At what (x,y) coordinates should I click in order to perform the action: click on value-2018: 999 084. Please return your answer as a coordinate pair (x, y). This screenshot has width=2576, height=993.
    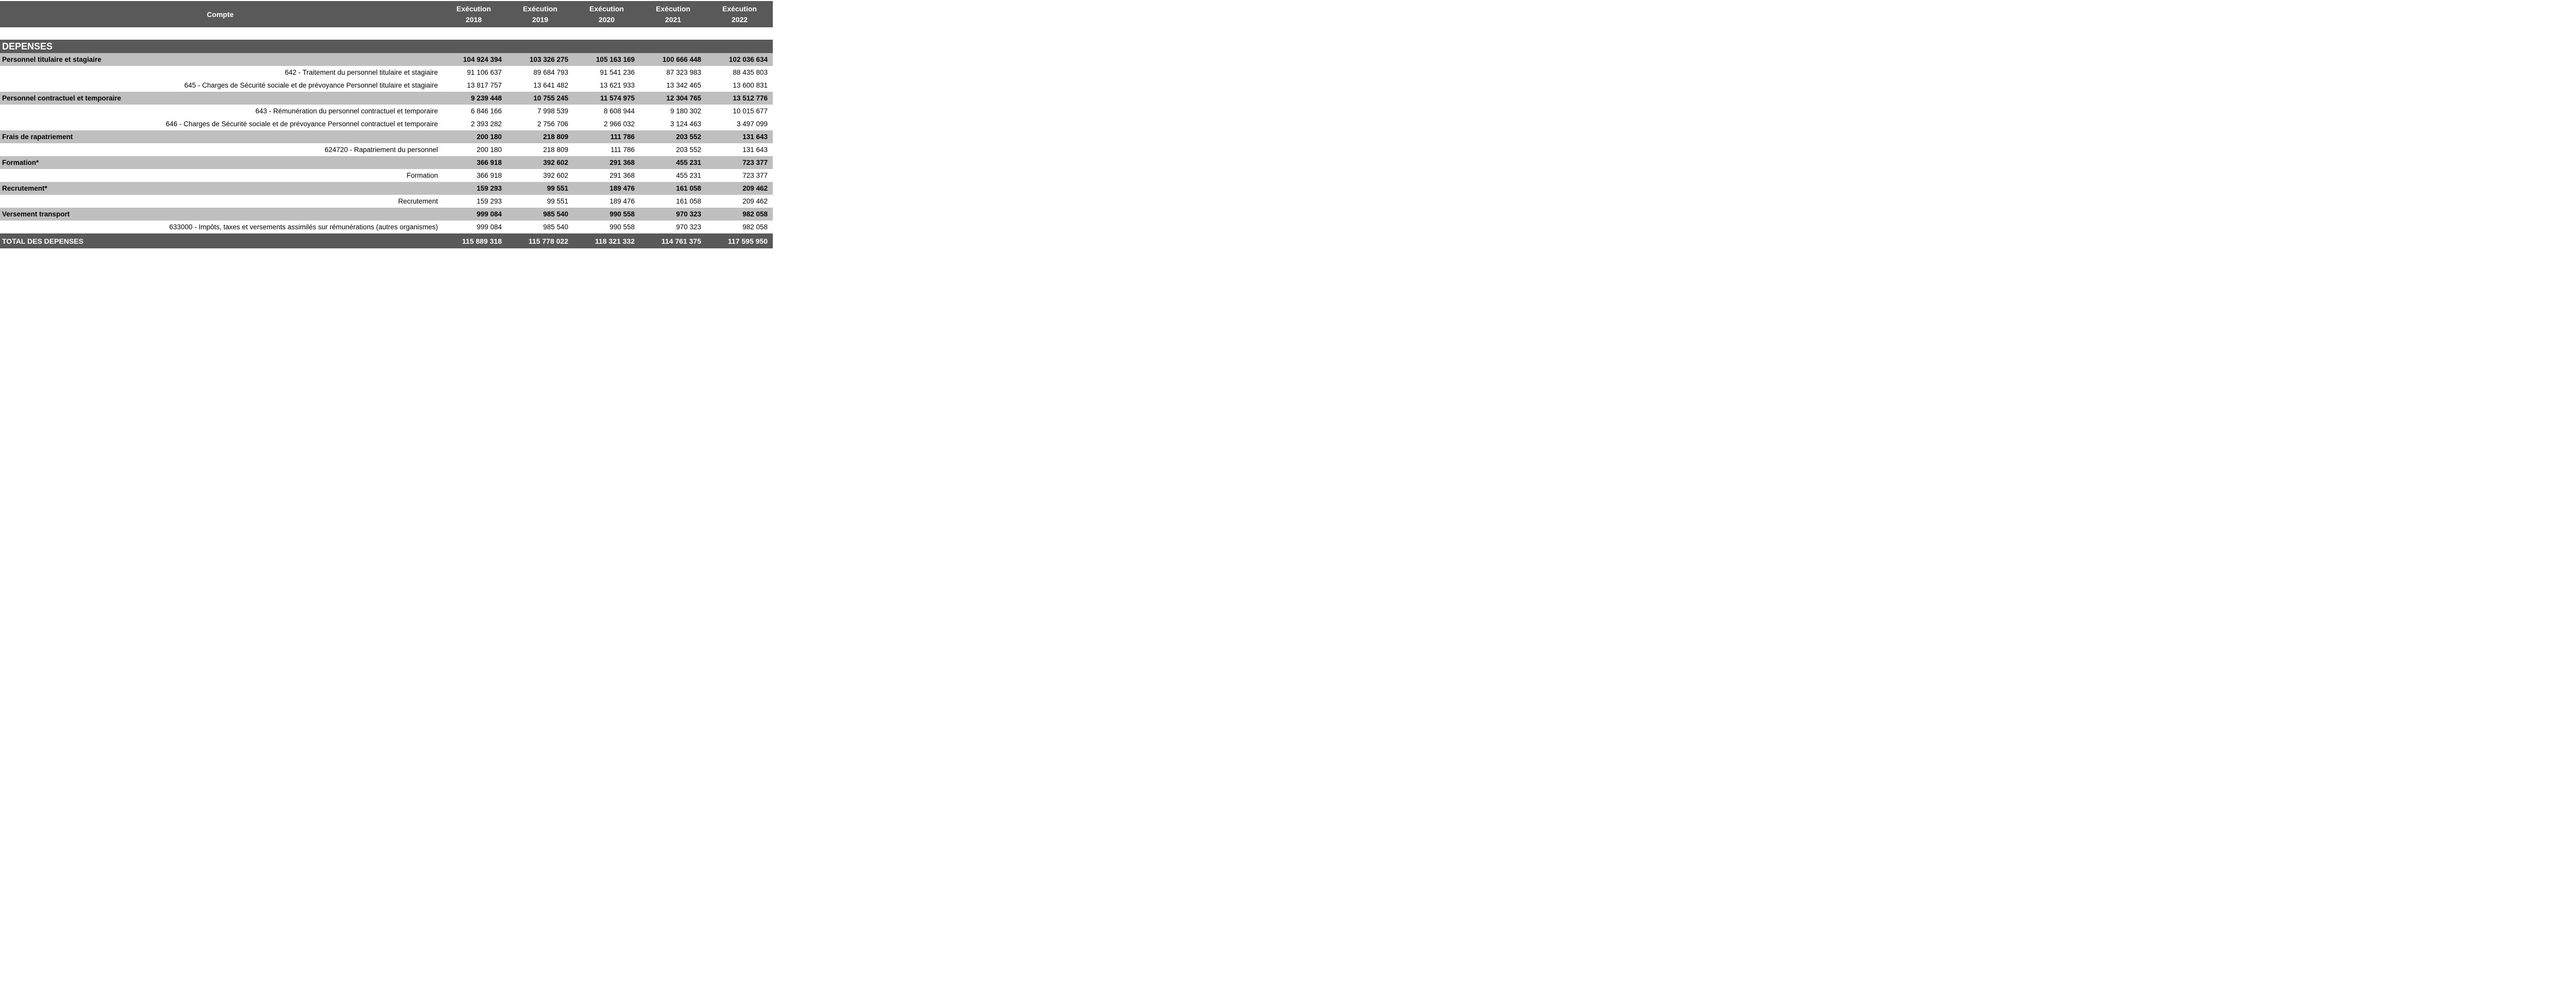
    Looking at the image, I should click on (489, 227).